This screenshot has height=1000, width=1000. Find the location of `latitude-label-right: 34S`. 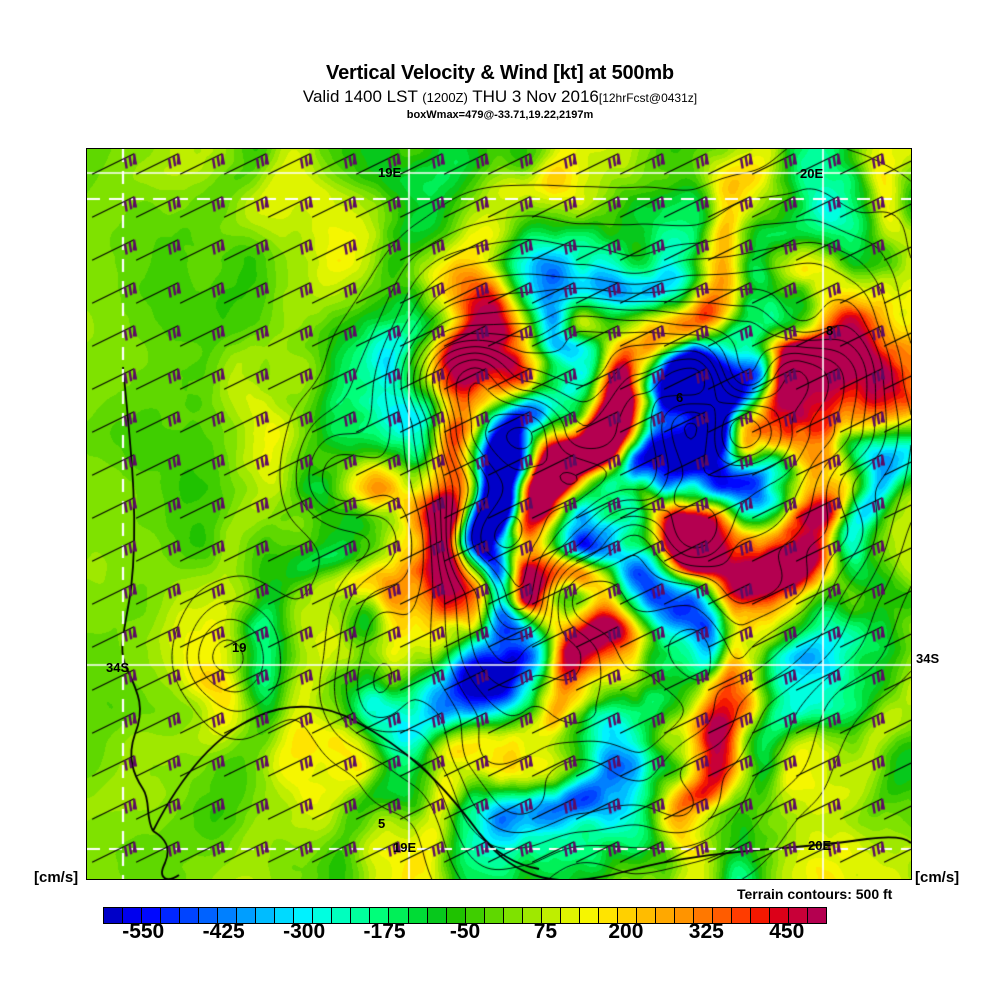

latitude-label-right: 34S is located at coordinates (928, 658).